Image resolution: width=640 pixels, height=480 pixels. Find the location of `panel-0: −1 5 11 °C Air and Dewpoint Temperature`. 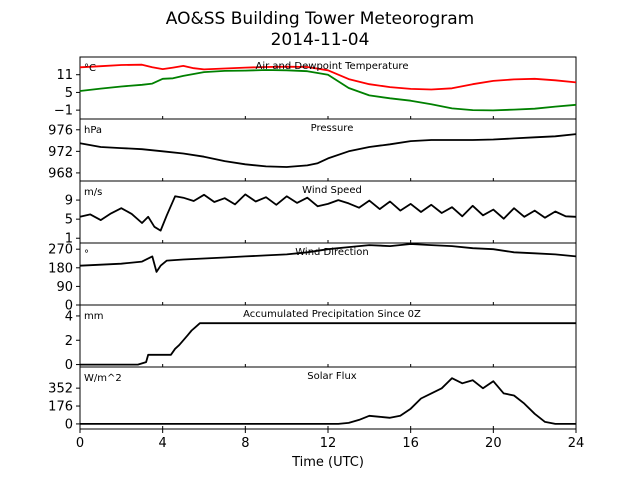

panel-0: −1 5 11 °C Air and Dewpoint Temperature is located at coordinates (315, 88).